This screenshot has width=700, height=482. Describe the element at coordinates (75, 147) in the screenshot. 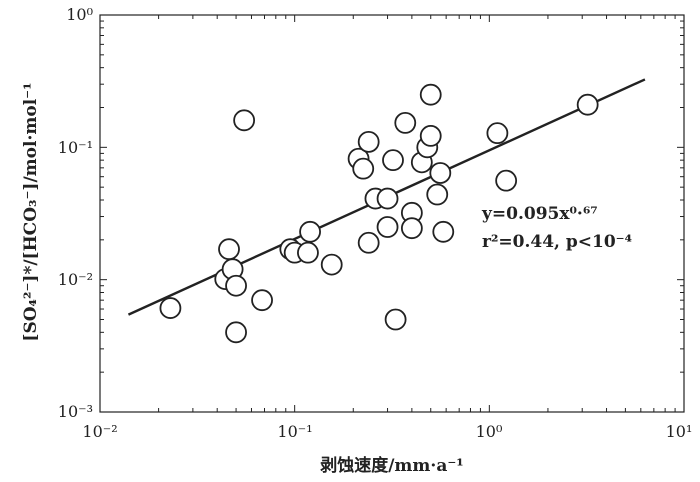

I see `y-tick-label: 10⁻¹` at that location.